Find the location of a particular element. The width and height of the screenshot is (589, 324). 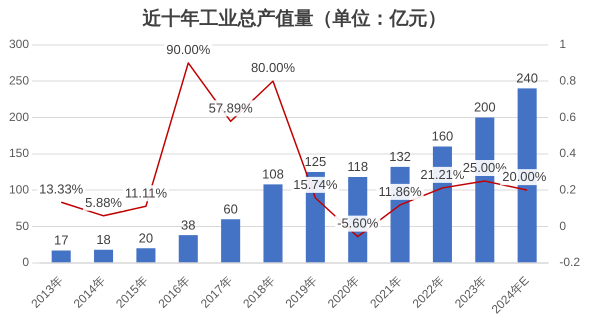

data-label: 38 is located at coordinates (188, 224).